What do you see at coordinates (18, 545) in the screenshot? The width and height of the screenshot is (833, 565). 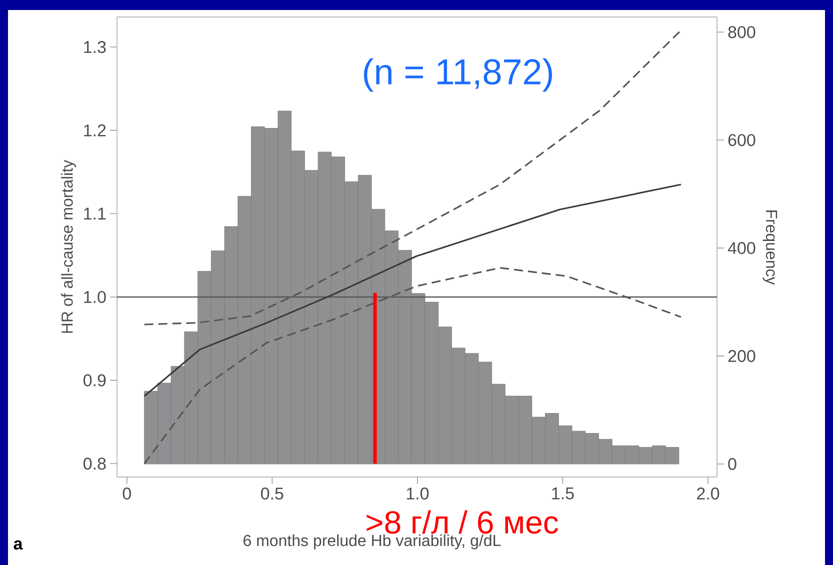 I see `text: a` at bounding box center [18, 545].